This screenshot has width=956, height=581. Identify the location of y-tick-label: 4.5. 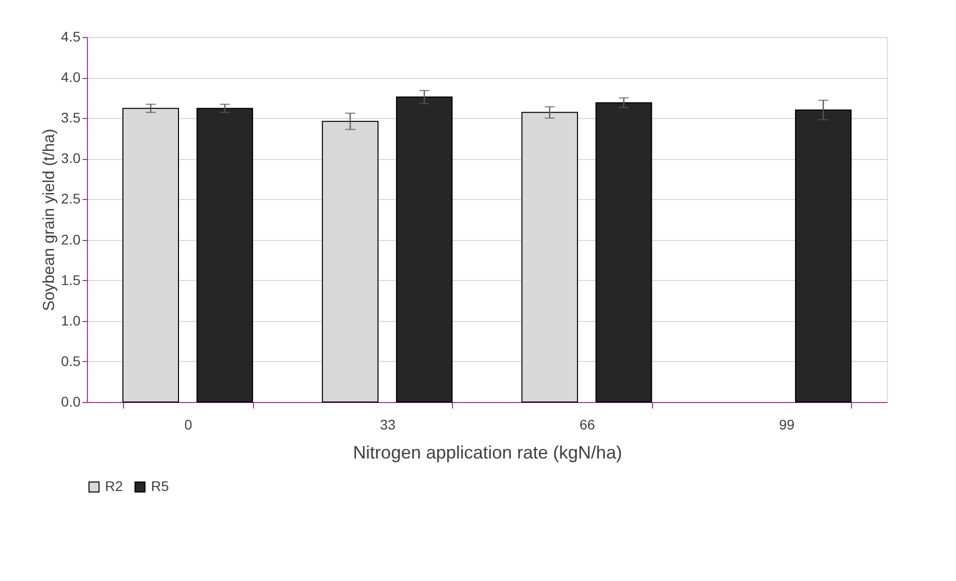
(71, 36).